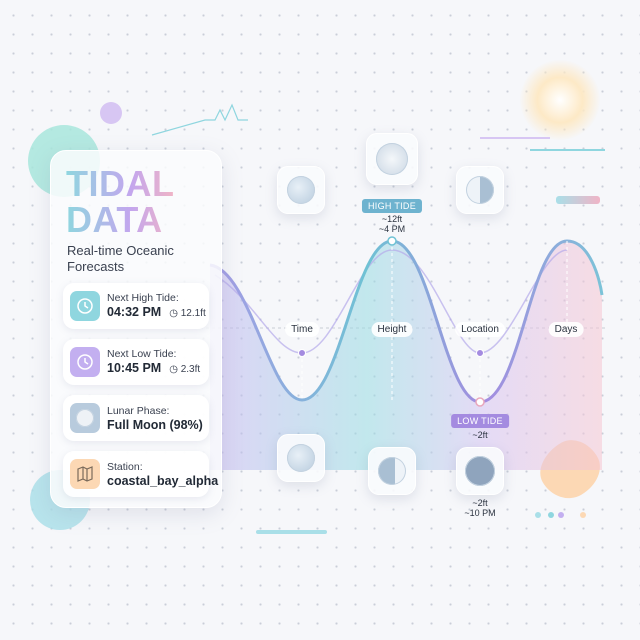  Describe the element at coordinates (120, 258) in the screenshot. I see `app-subtitle: Real-time Oceanic Forecasts` at that location.